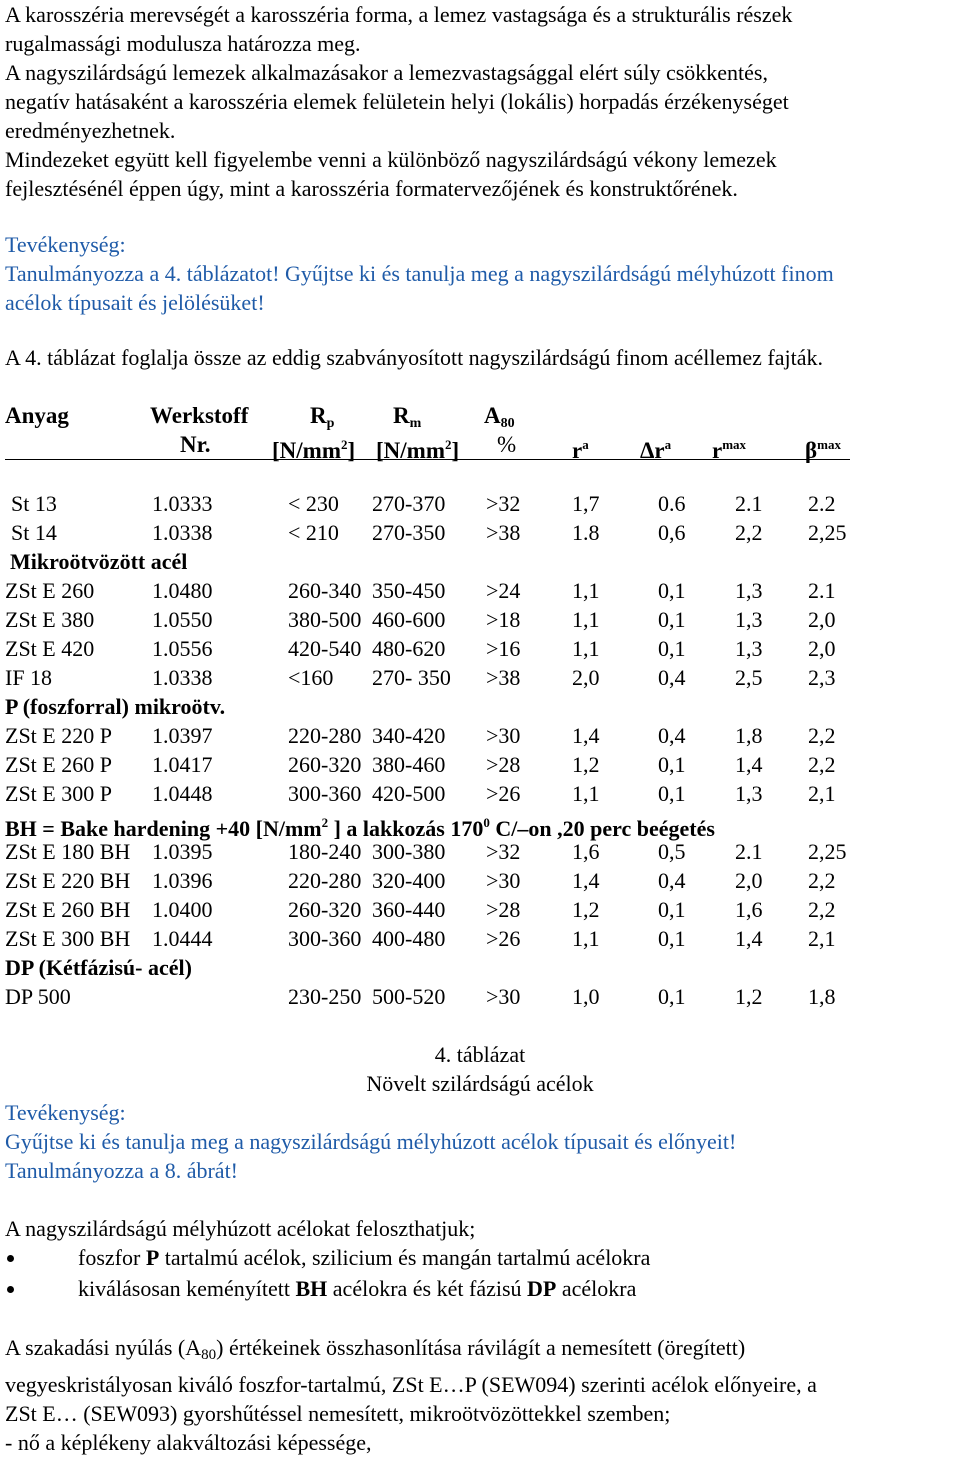 The height and width of the screenshot is (1457, 960). Describe the element at coordinates (409, 909) in the screenshot. I see `table-cell: 360-440` at that location.